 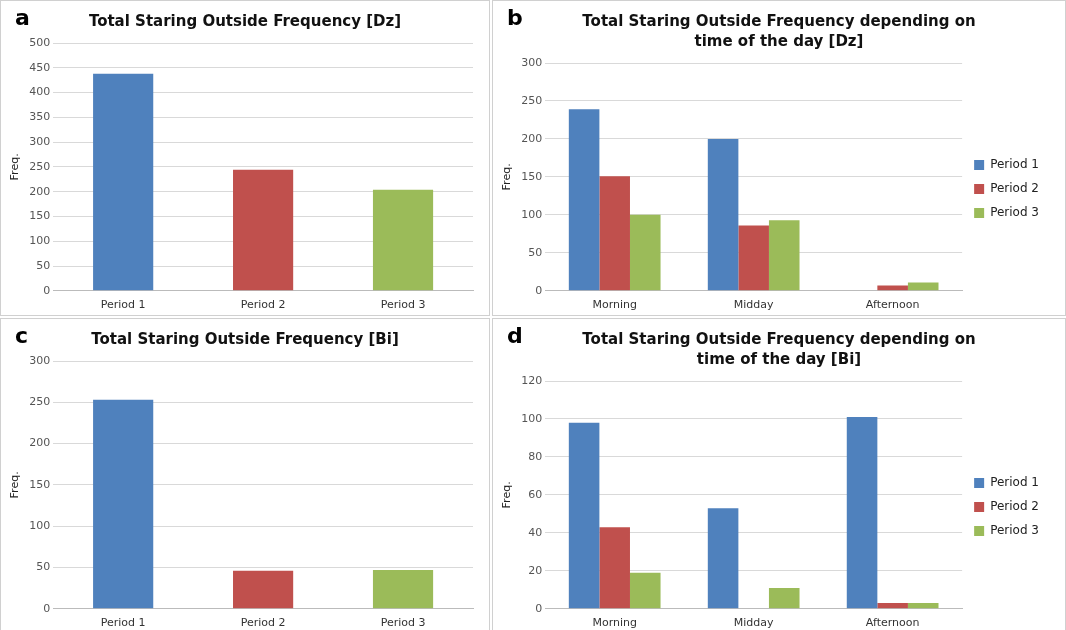 I want to click on text: a, so click(x=22, y=17).